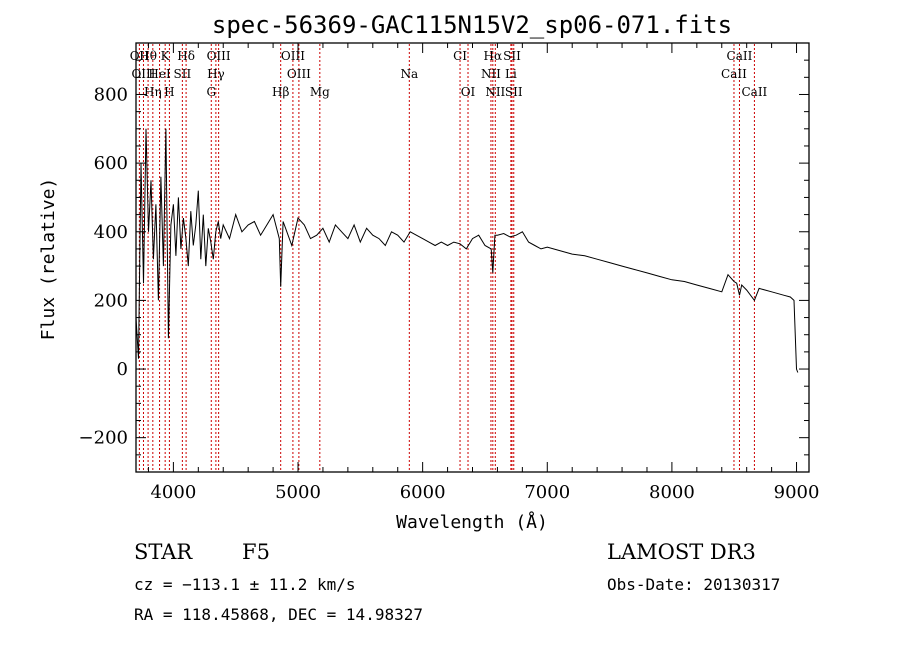 This screenshot has width=900, height=649. Describe the element at coordinates (245, 584) in the screenshot. I see `redshift-cz: cz = −113.1 ± 11.2 km/s` at that location.